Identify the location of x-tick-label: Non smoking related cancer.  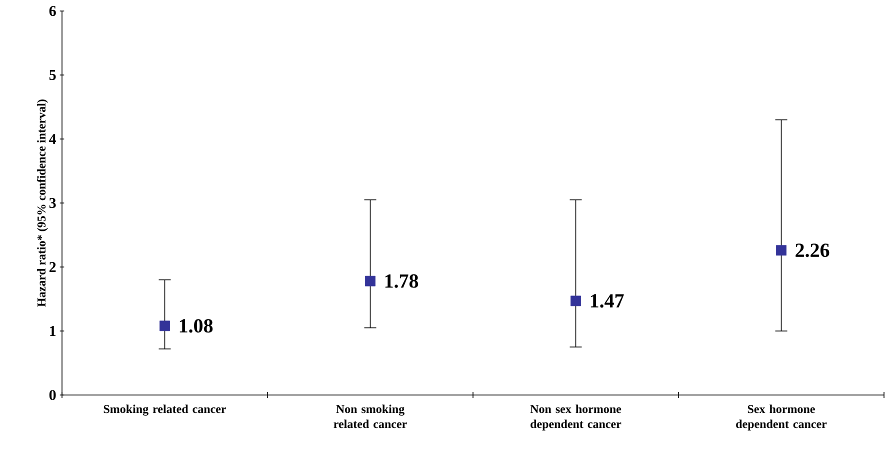
(370, 416).